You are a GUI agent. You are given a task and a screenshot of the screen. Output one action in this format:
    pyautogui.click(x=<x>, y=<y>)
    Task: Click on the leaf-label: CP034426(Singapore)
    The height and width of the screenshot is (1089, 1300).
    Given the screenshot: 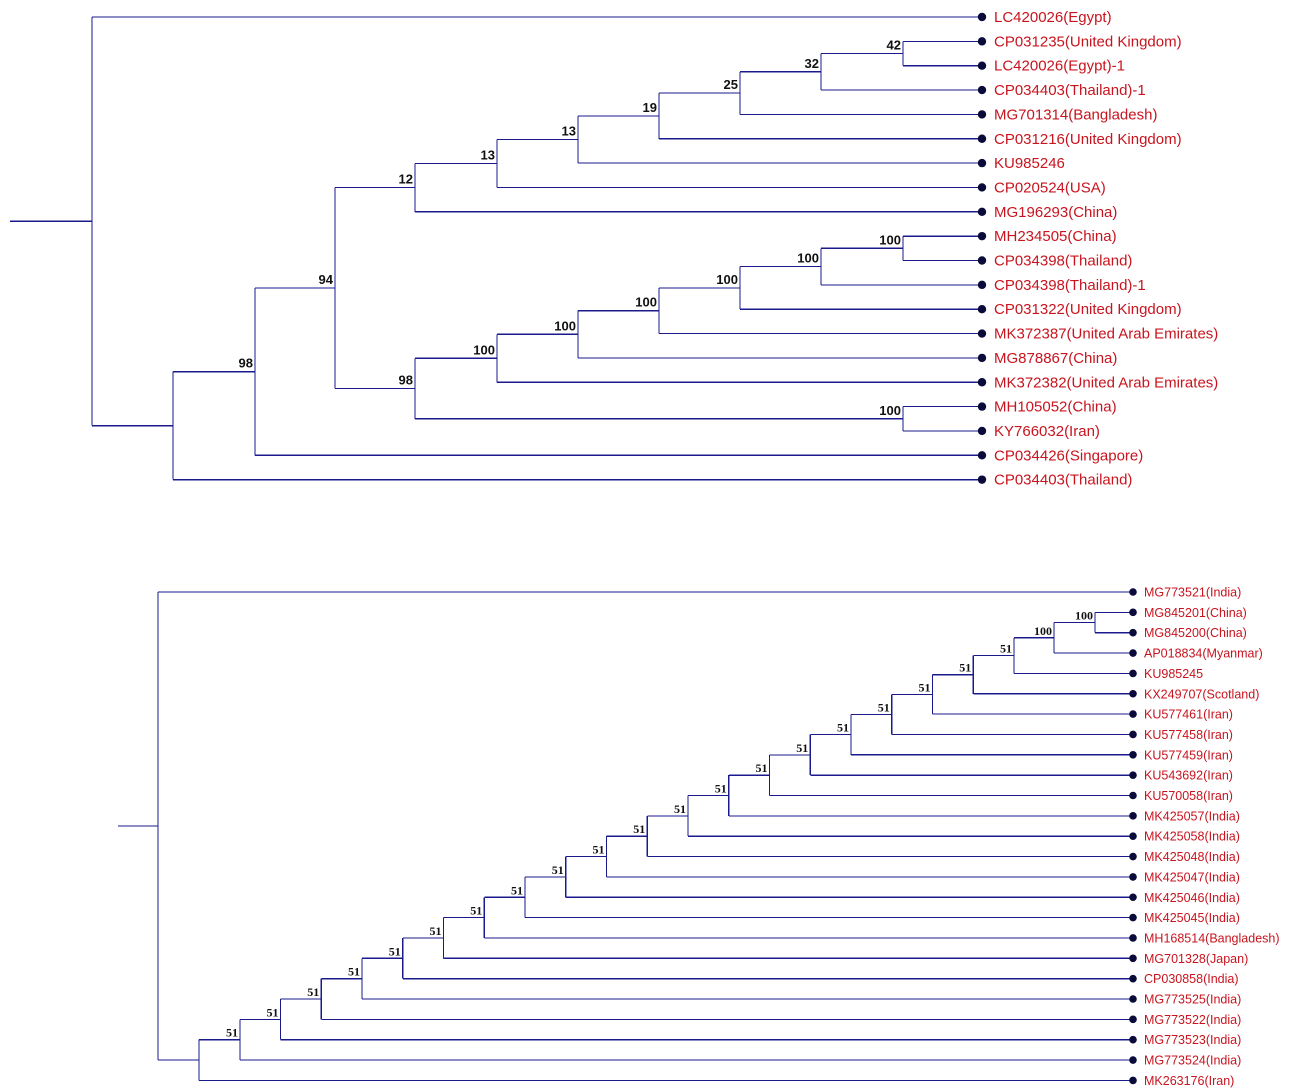 What is the action you would take?
    pyautogui.click(x=1068, y=455)
    